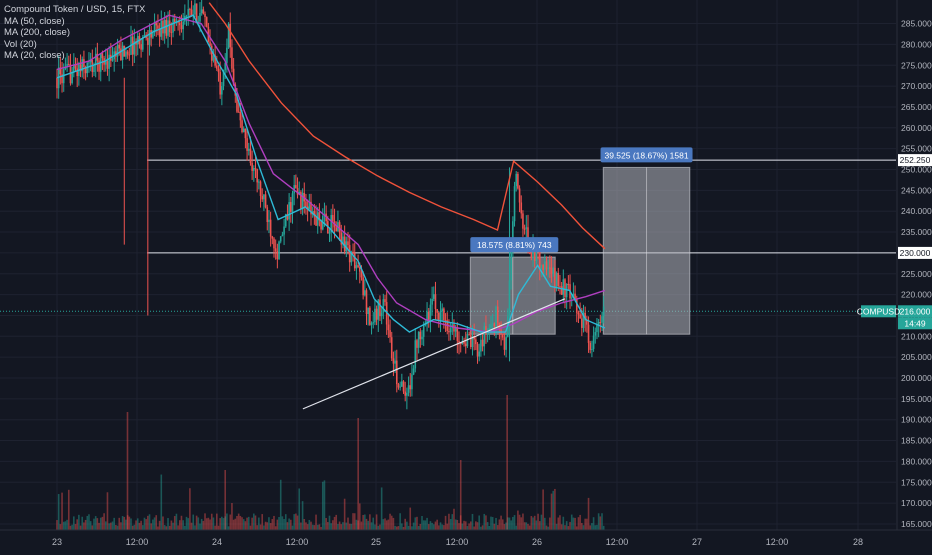 The height and width of the screenshot is (555, 932). What do you see at coordinates (915, 323) in the screenshot?
I see `bar-countdown-tag-badge` at bounding box center [915, 323].